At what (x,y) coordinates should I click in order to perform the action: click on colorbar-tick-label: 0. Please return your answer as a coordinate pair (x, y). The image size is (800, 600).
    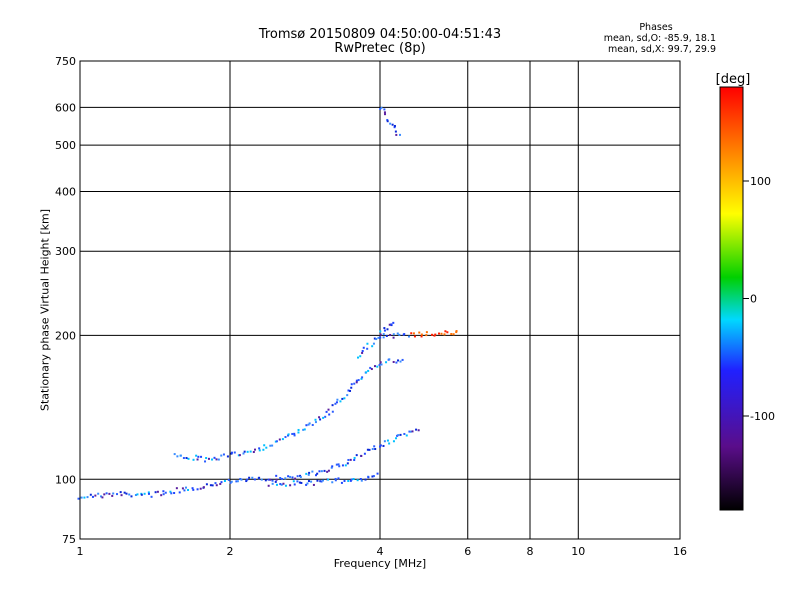
    Looking at the image, I should click on (753, 299).